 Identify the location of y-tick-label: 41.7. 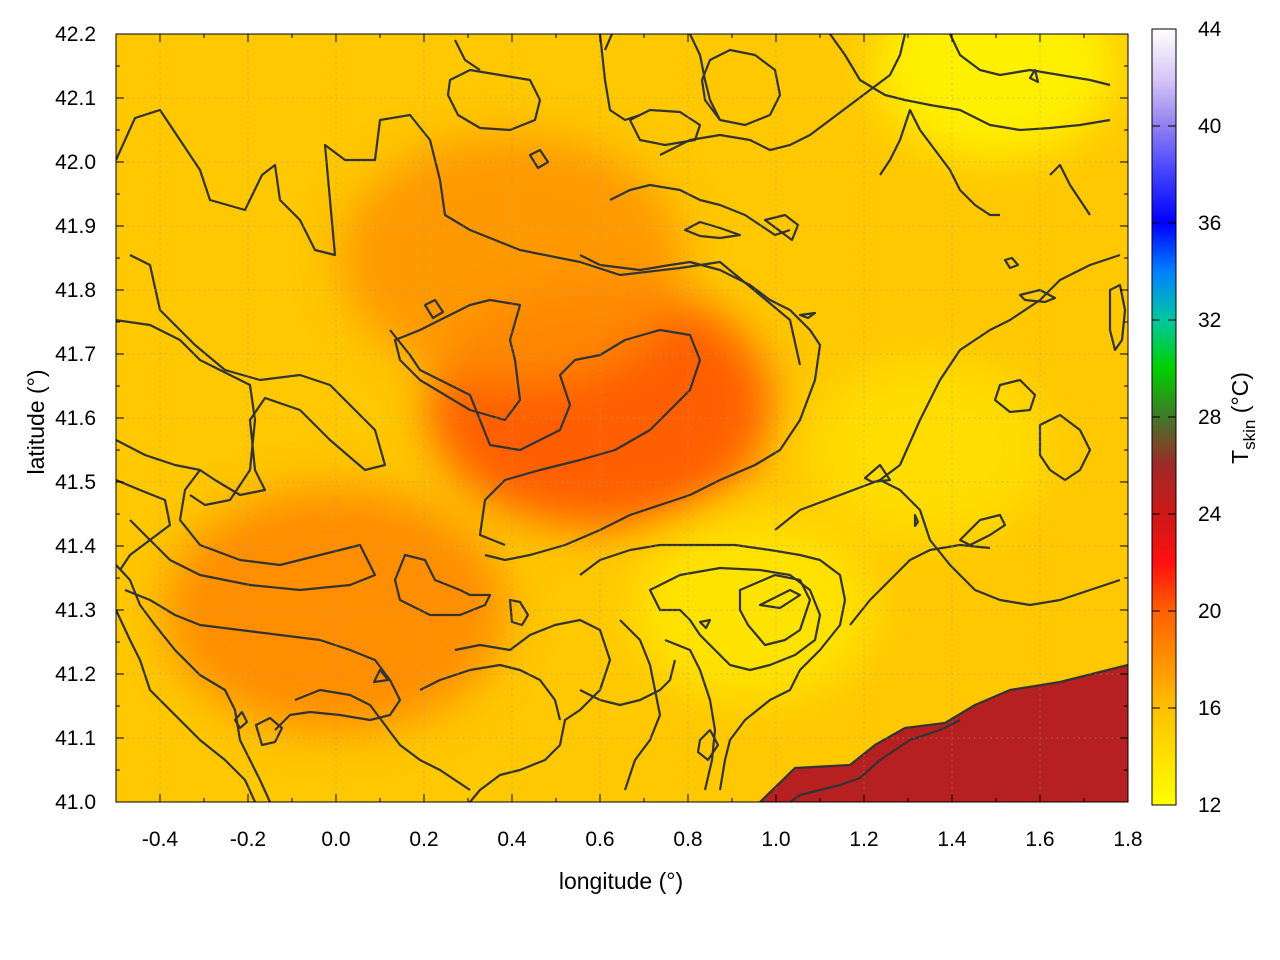
(75, 354).